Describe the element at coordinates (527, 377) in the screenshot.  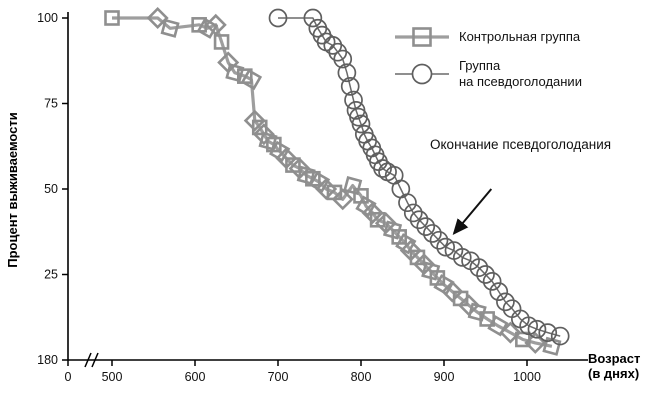
I see `x-tick-label: 1000` at that location.